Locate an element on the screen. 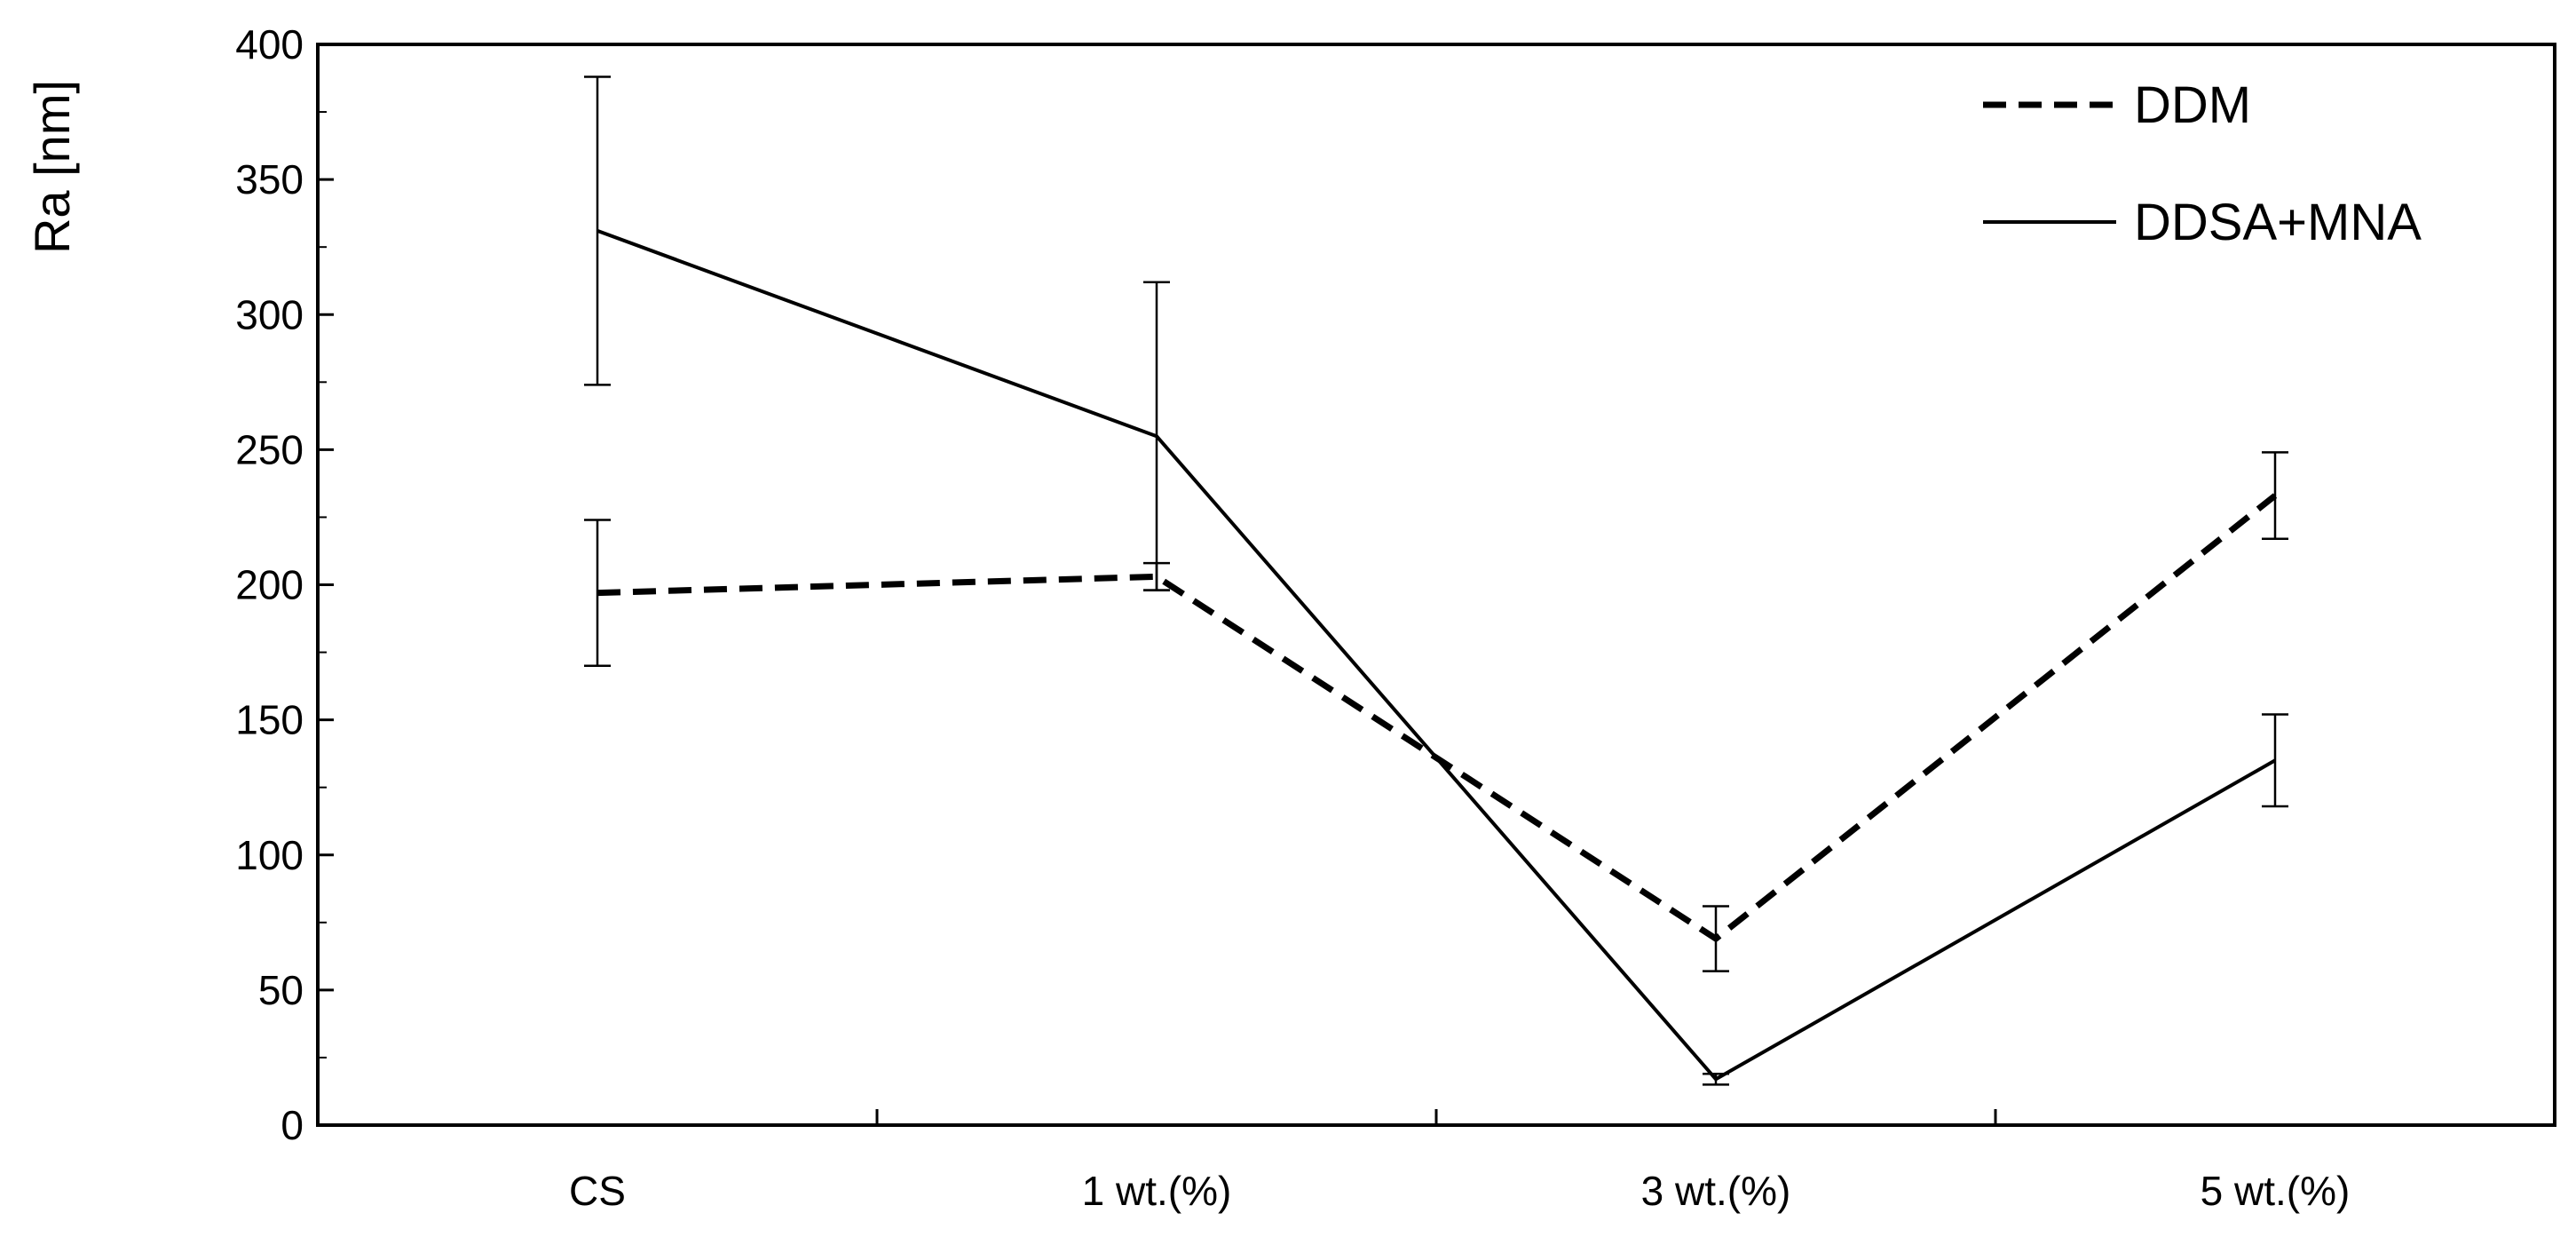  legend-item: DDSA+MNA is located at coordinates (2202, 222).